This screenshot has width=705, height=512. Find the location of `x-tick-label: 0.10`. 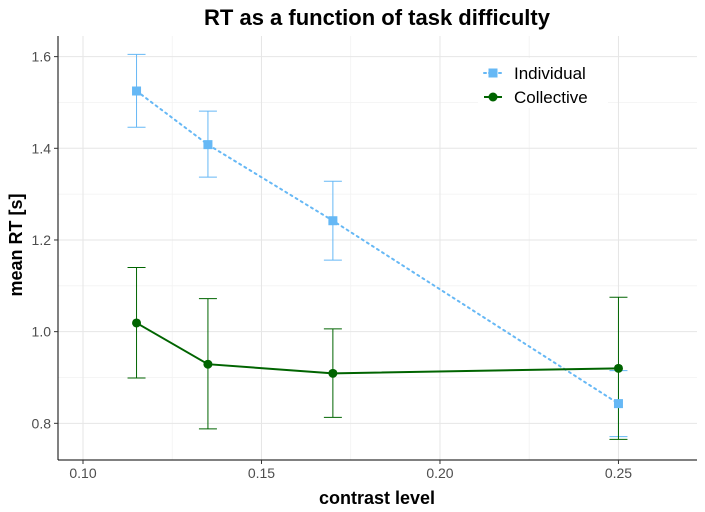

x-tick-label: 0.10 is located at coordinates (82, 473).